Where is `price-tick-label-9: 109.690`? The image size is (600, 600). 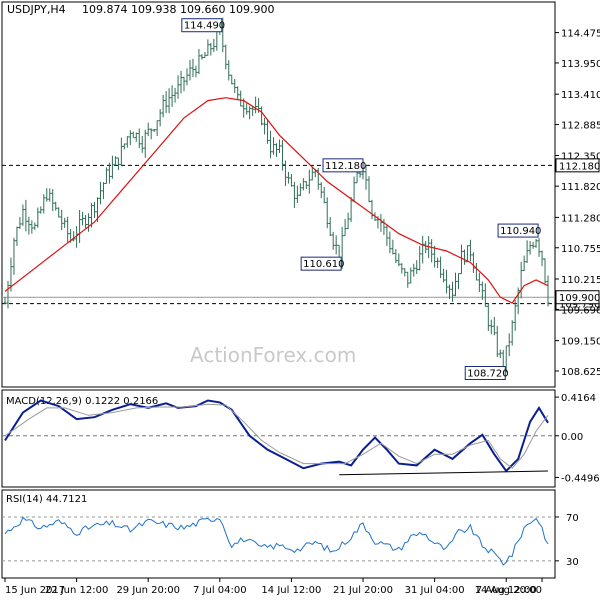
price-tick-label-9: 109.690 is located at coordinates (580, 310).